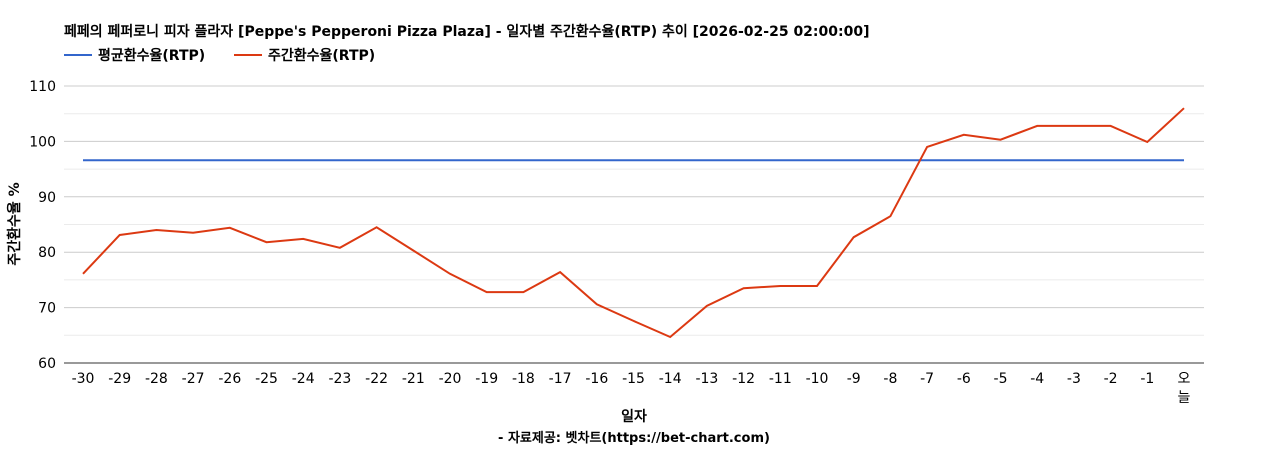 This screenshot has width=1268, height=454. I want to click on legend-label-average: 평균환수율(RTP), so click(151, 55).